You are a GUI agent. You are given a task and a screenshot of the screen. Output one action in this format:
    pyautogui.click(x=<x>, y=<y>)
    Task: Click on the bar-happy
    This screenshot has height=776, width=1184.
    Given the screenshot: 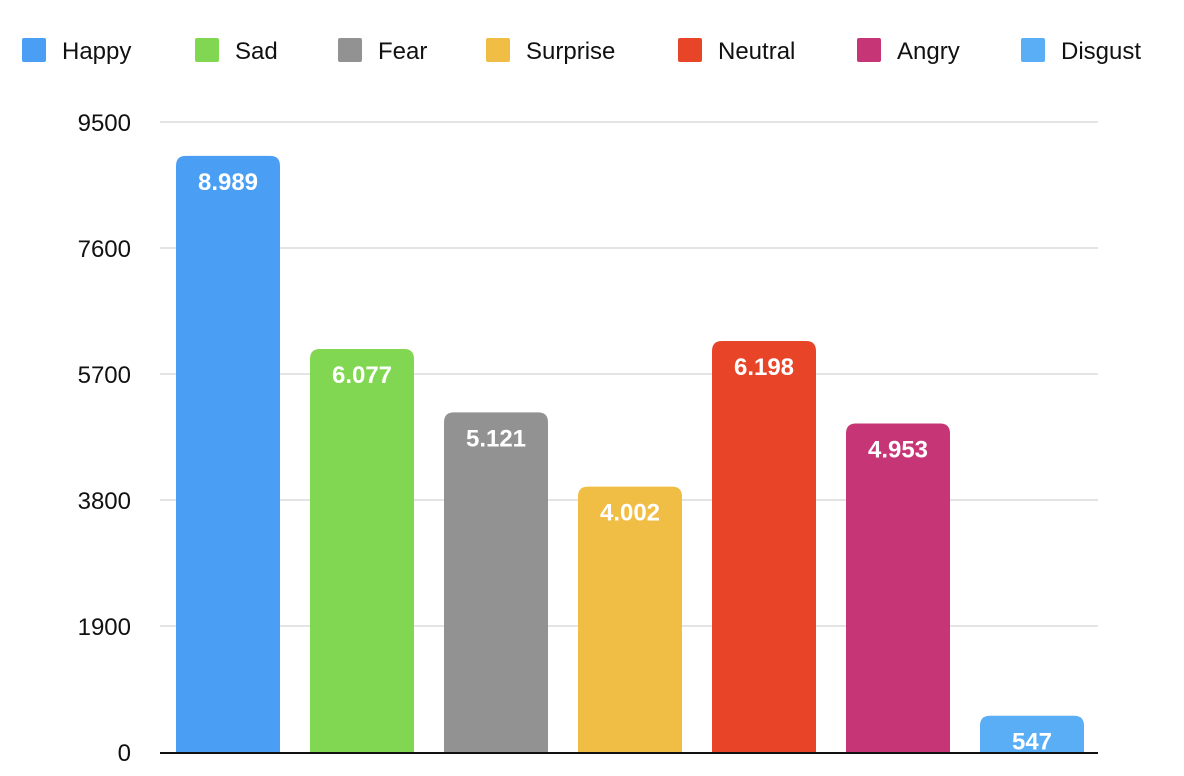 What is the action you would take?
    pyautogui.click(x=228, y=453)
    